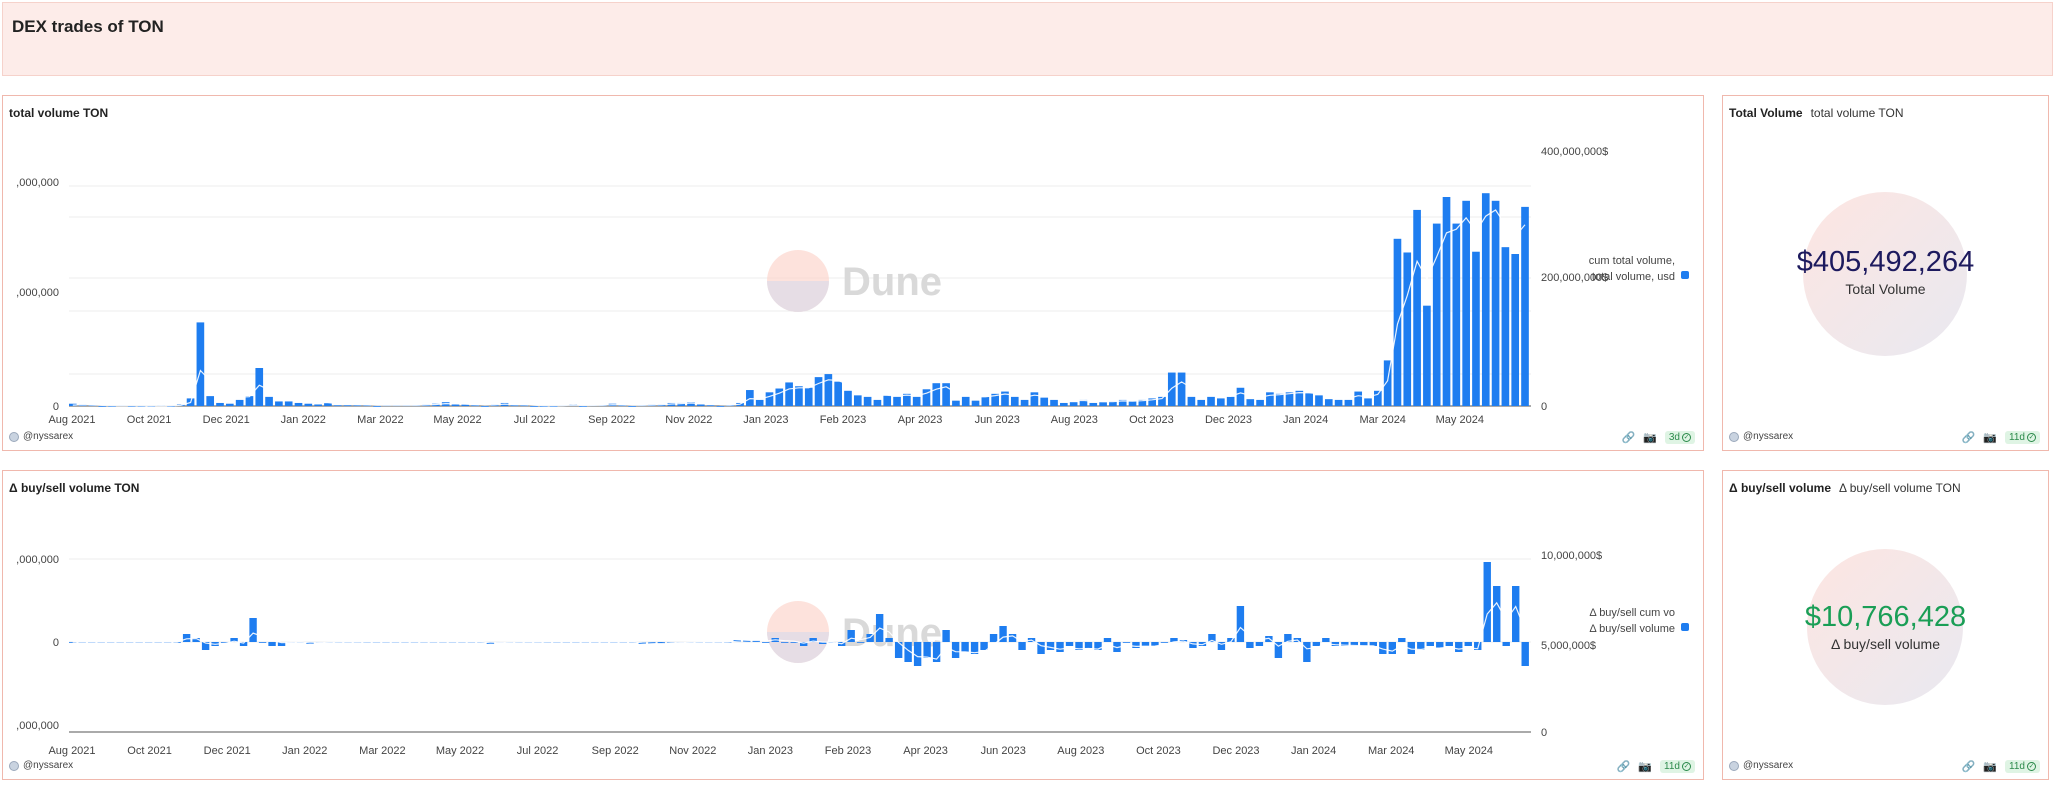 The image size is (2055, 790). I want to click on x-tick-label: Jan 2024, so click(1305, 420).